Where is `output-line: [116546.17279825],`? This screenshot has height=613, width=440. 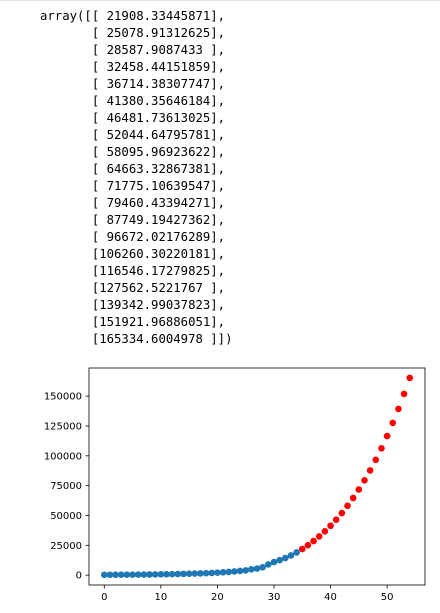 output-line: [116546.17279825], is located at coordinates (133, 271).